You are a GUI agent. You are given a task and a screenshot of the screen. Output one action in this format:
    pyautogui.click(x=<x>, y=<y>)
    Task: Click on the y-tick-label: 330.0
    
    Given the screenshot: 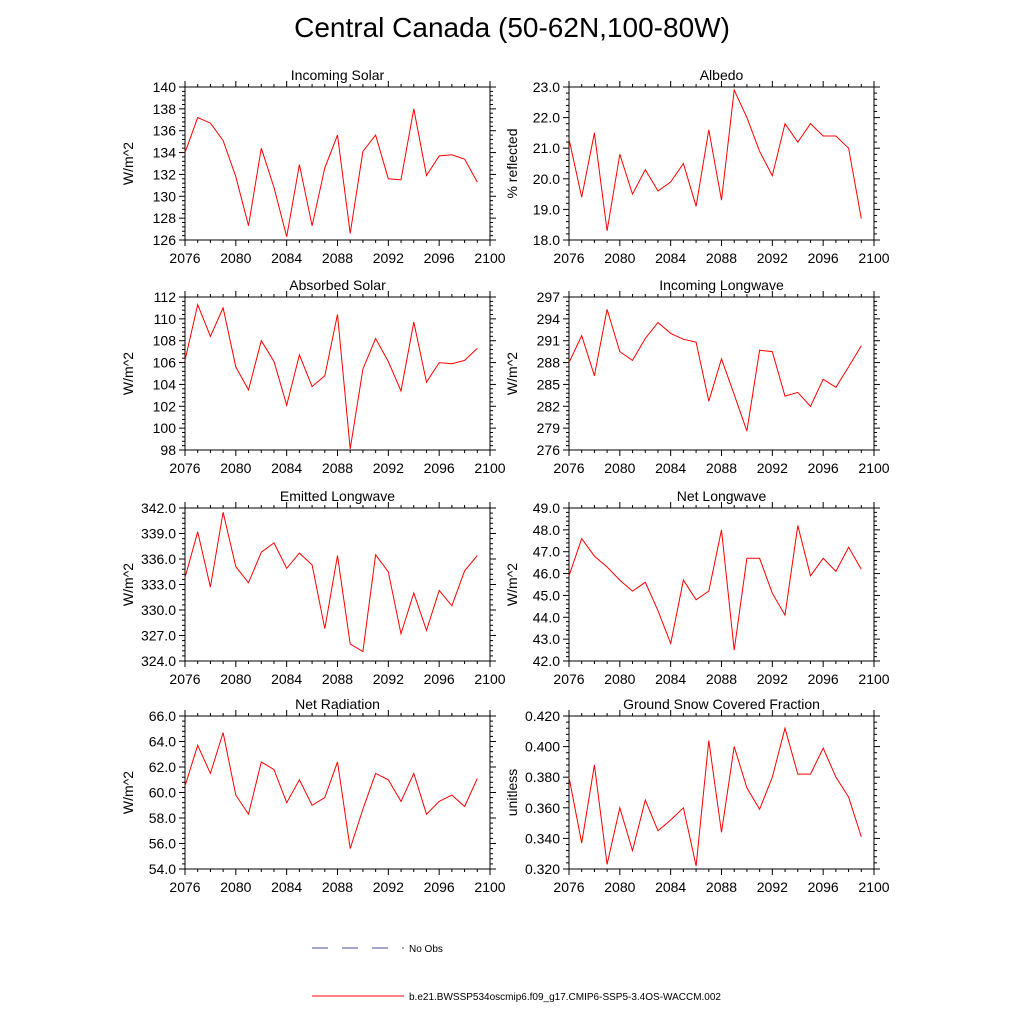 What is the action you would take?
    pyautogui.click(x=158, y=610)
    